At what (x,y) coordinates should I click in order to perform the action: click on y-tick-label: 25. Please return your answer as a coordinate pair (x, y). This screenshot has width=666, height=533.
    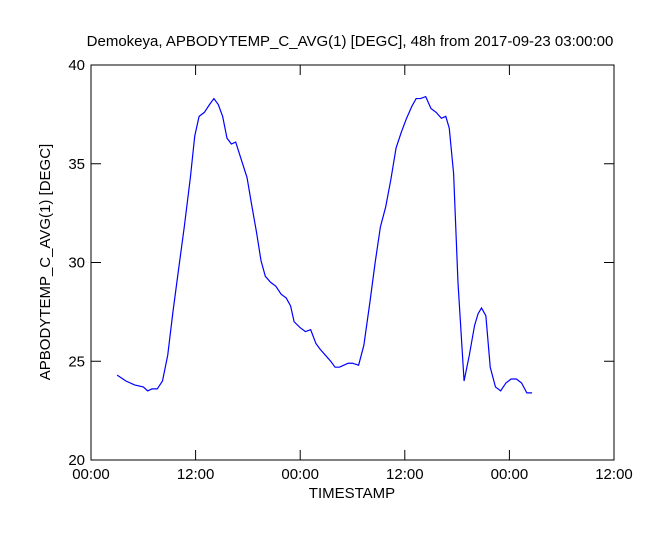
    Looking at the image, I should click on (76, 361).